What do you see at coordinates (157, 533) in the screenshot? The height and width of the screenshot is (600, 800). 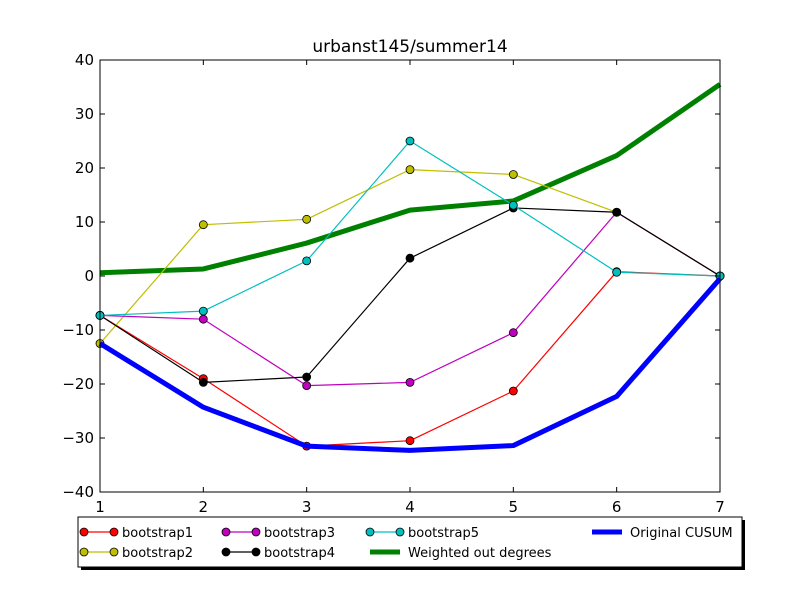 I see `legend-label: bootstrap1` at bounding box center [157, 533].